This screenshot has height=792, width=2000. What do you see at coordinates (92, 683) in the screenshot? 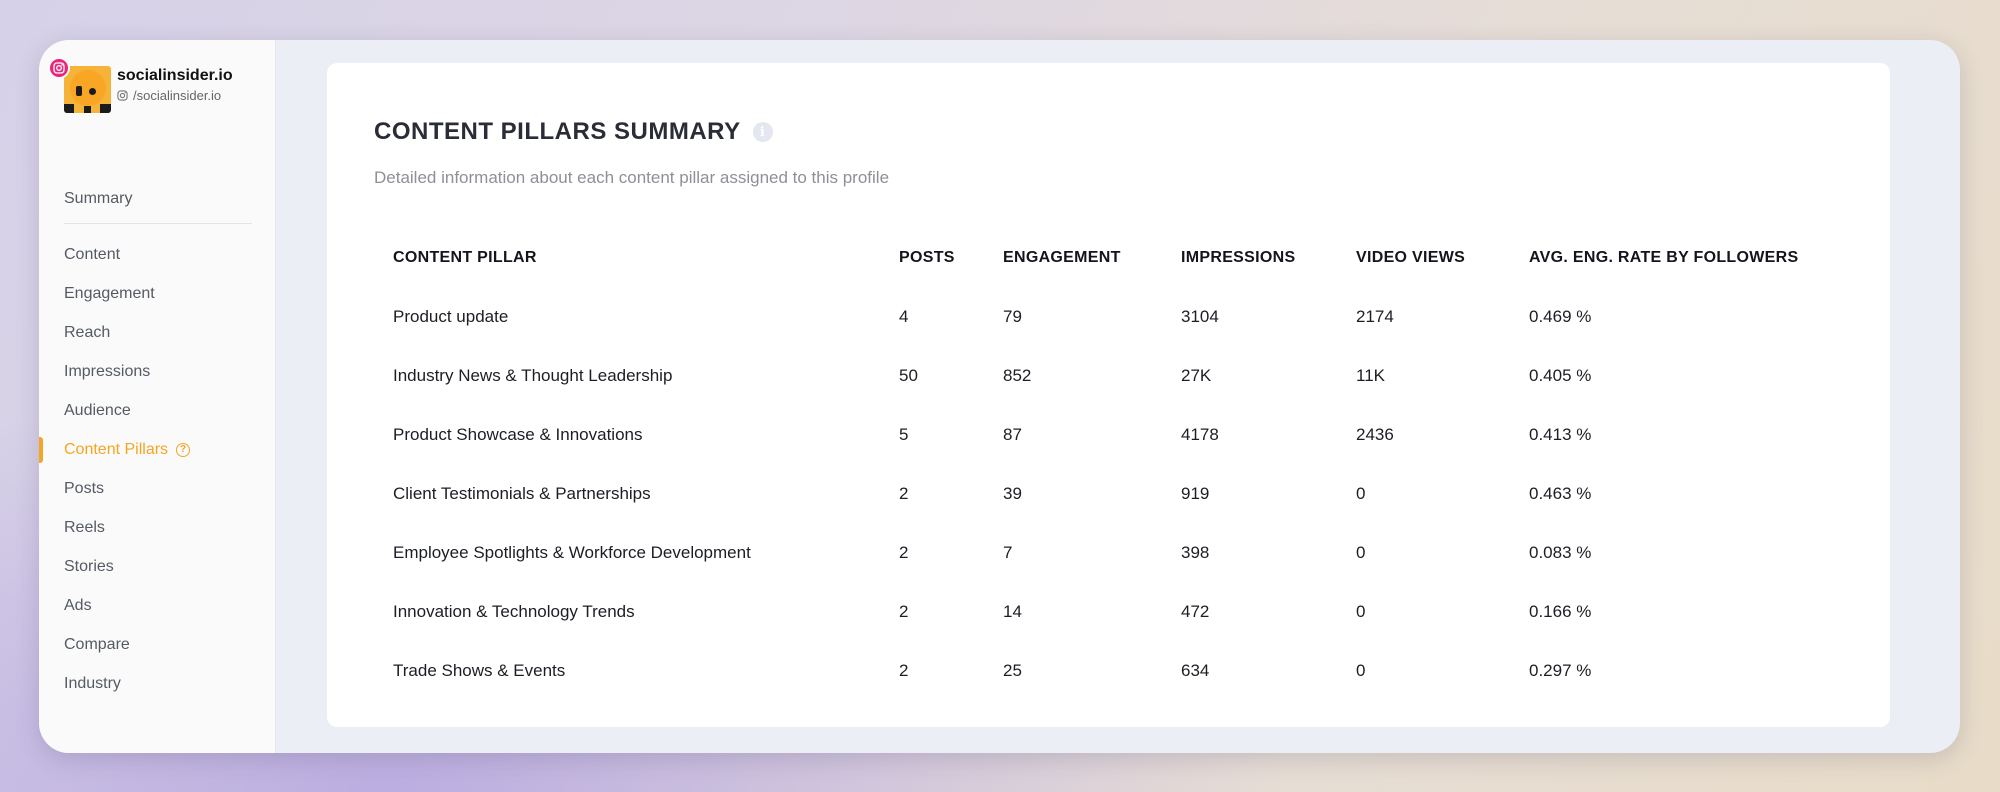
I see `sidebar-item-label: Industry` at bounding box center [92, 683].